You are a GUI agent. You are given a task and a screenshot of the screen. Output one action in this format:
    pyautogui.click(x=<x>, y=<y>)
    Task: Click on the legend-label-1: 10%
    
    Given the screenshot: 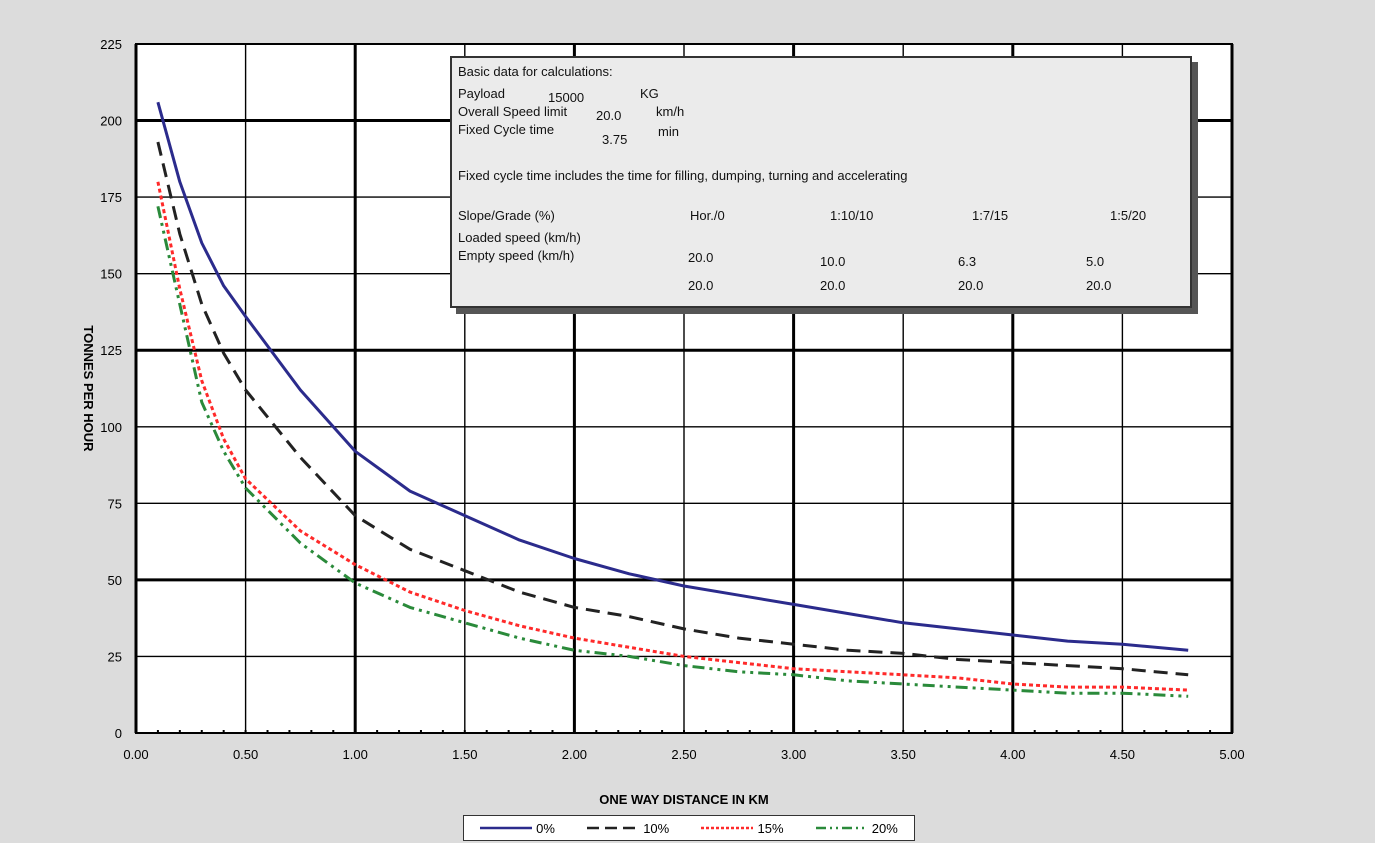 What is the action you would take?
    pyautogui.click(x=656, y=828)
    